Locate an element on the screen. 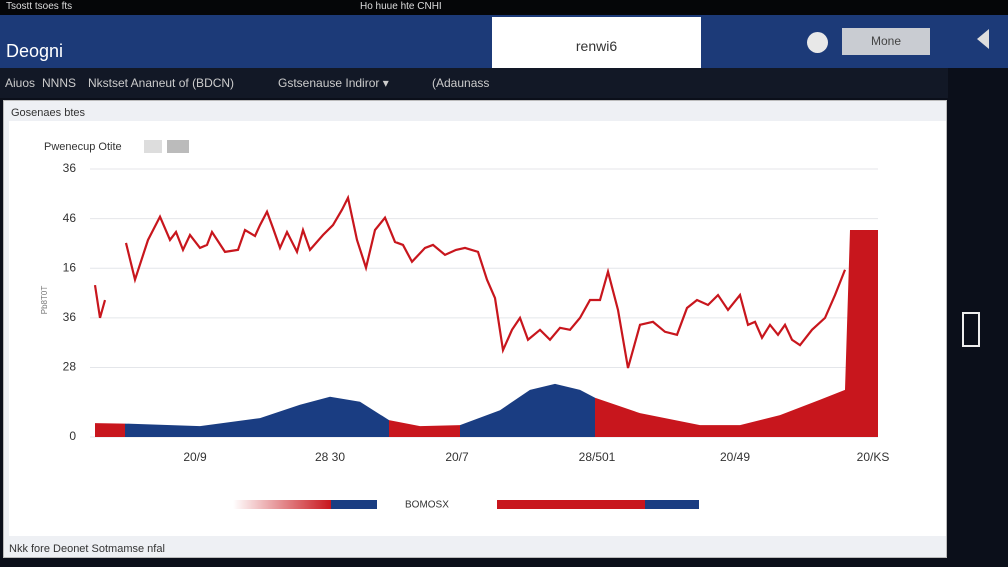  status-bar: Tsostt tsoes fts Ho huue hte CNHI is located at coordinates (504, 7).